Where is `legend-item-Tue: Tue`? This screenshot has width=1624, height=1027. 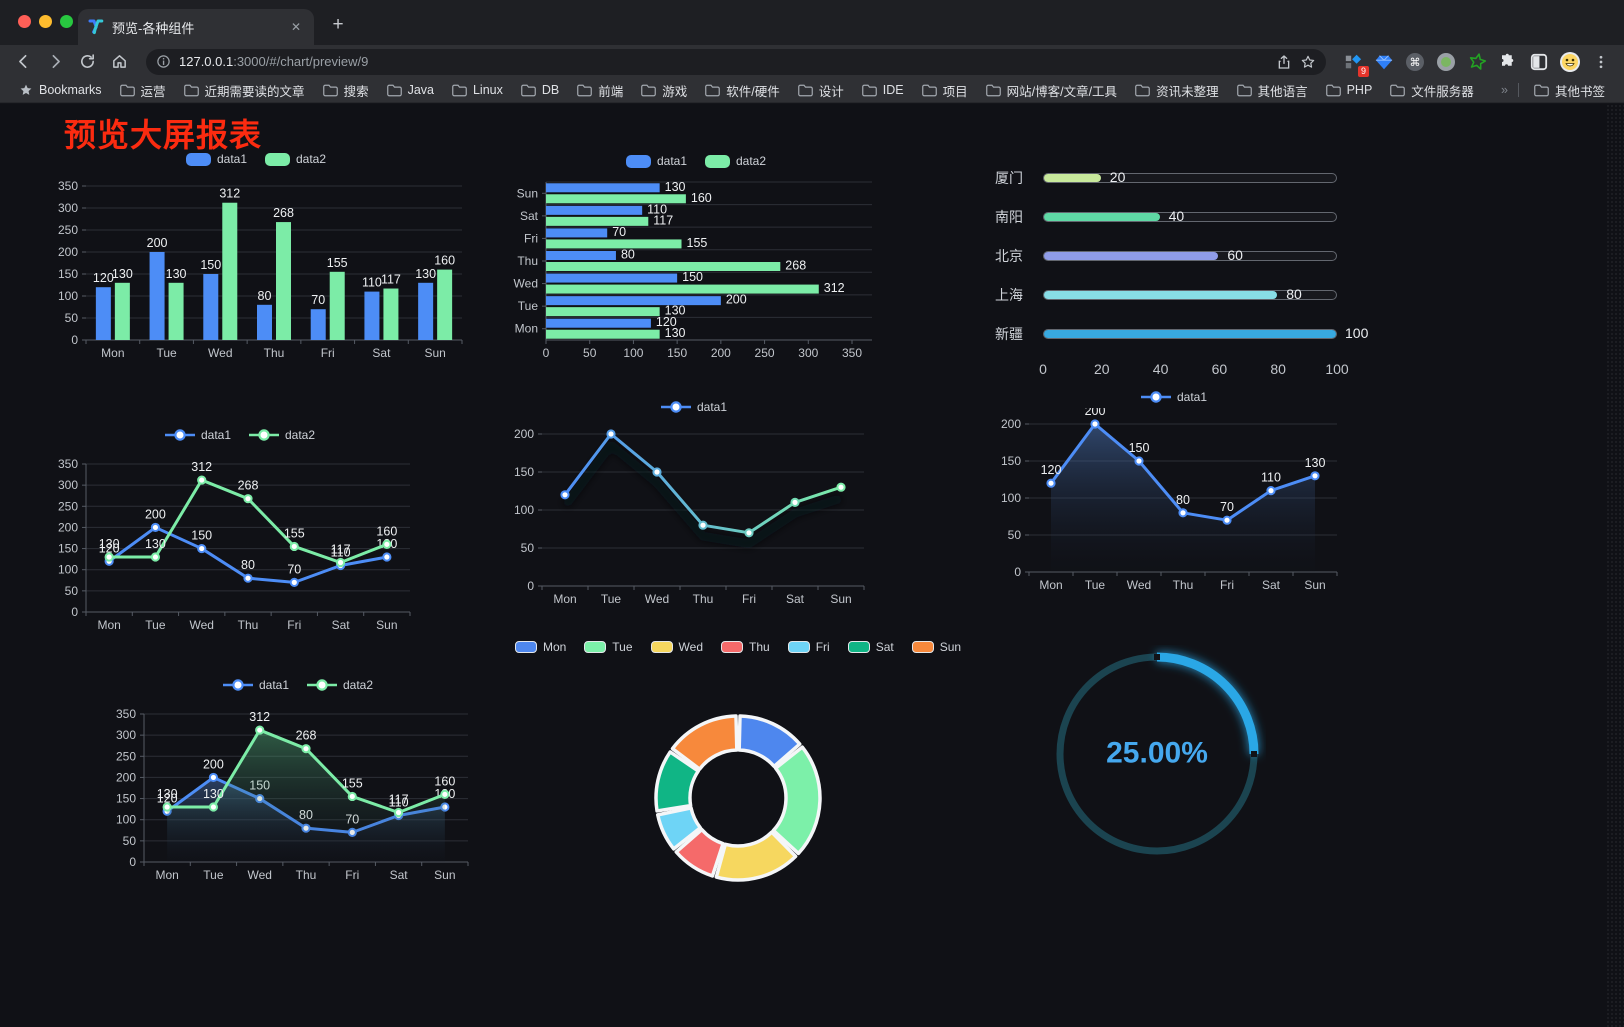
legend-item-Tue: Tue is located at coordinates (608, 647).